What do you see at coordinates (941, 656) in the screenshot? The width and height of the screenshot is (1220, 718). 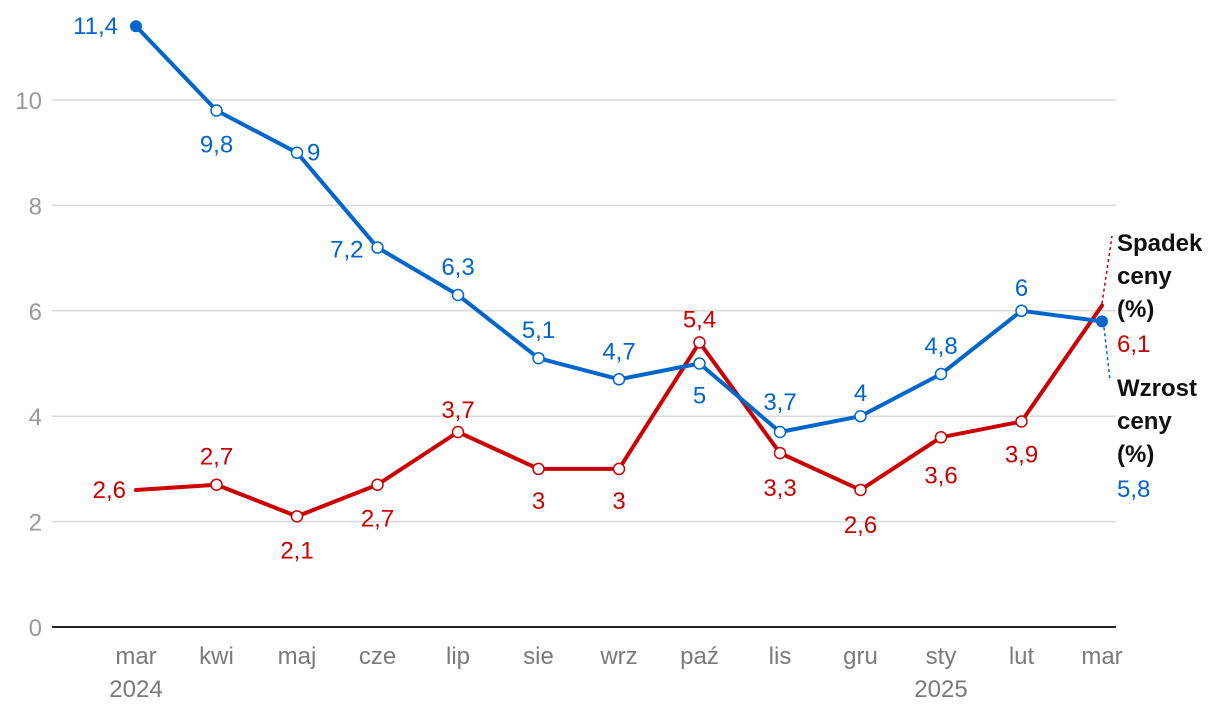 I see `x-tick-label: sty` at bounding box center [941, 656].